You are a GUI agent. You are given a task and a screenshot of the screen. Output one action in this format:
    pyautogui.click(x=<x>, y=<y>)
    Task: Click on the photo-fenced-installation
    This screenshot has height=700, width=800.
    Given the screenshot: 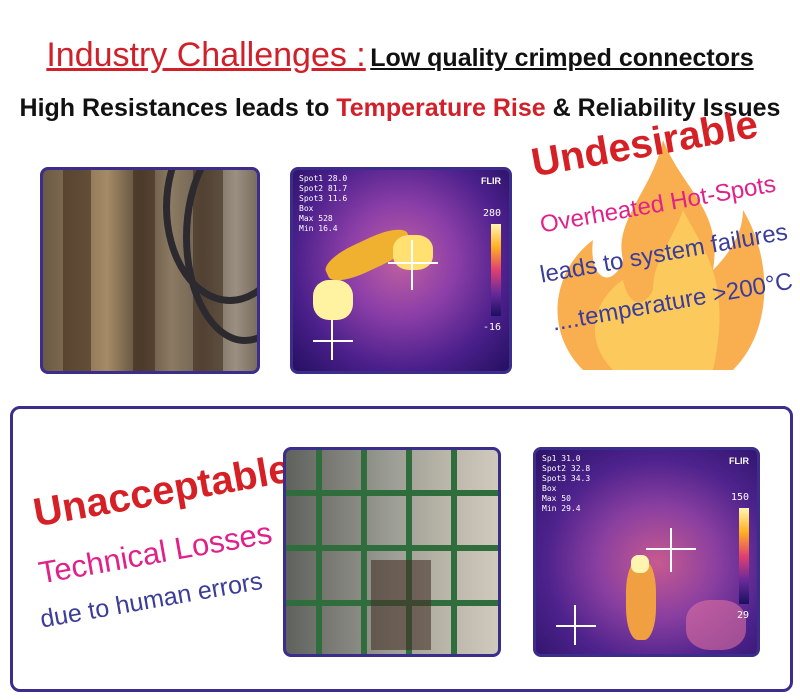 What is the action you would take?
    pyautogui.click(x=392, y=552)
    